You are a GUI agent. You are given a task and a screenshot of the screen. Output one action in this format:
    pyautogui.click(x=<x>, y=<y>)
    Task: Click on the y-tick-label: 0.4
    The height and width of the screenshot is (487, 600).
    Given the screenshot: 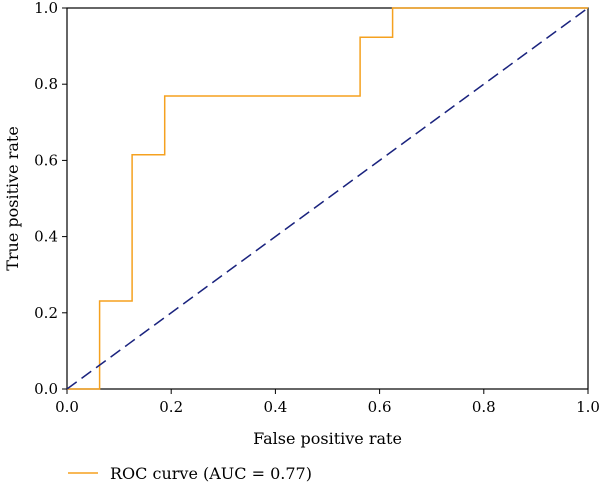 What is the action you would take?
    pyautogui.click(x=46, y=237)
    